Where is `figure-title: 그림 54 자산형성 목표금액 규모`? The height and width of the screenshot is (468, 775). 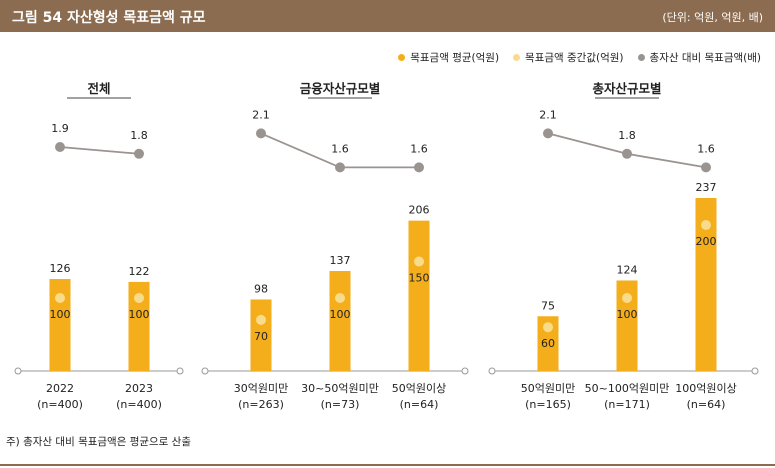 figure-title: 그림 54 자산형성 목표금액 규모 is located at coordinates (109, 18).